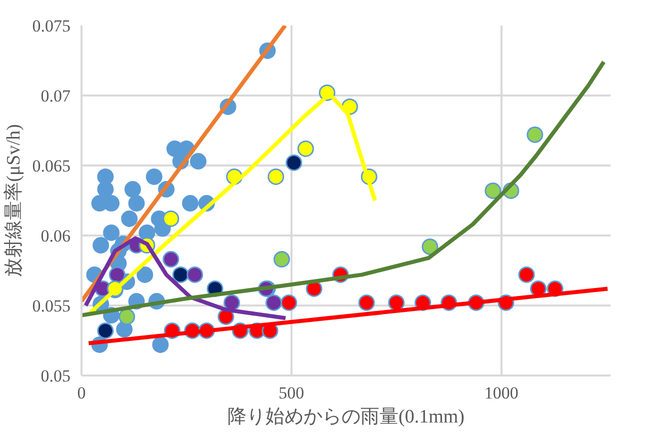 This screenshot has width=658, height=436. I want to click on y-tick-label: 0.06, so click(55, 236).